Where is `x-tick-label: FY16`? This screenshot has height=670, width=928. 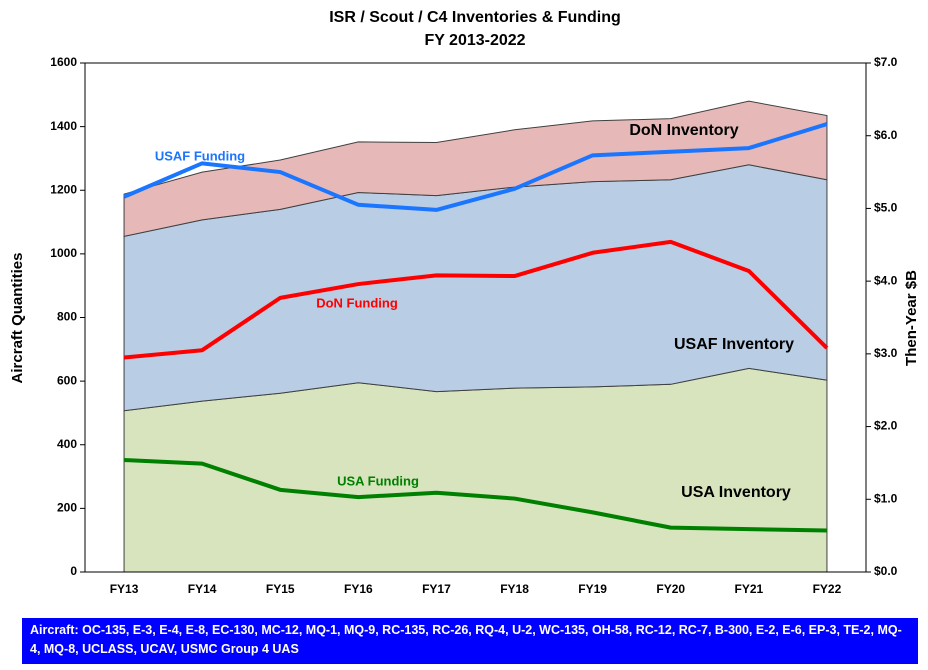
x-tick-label: FY16 is located at coordinates (358, 589).